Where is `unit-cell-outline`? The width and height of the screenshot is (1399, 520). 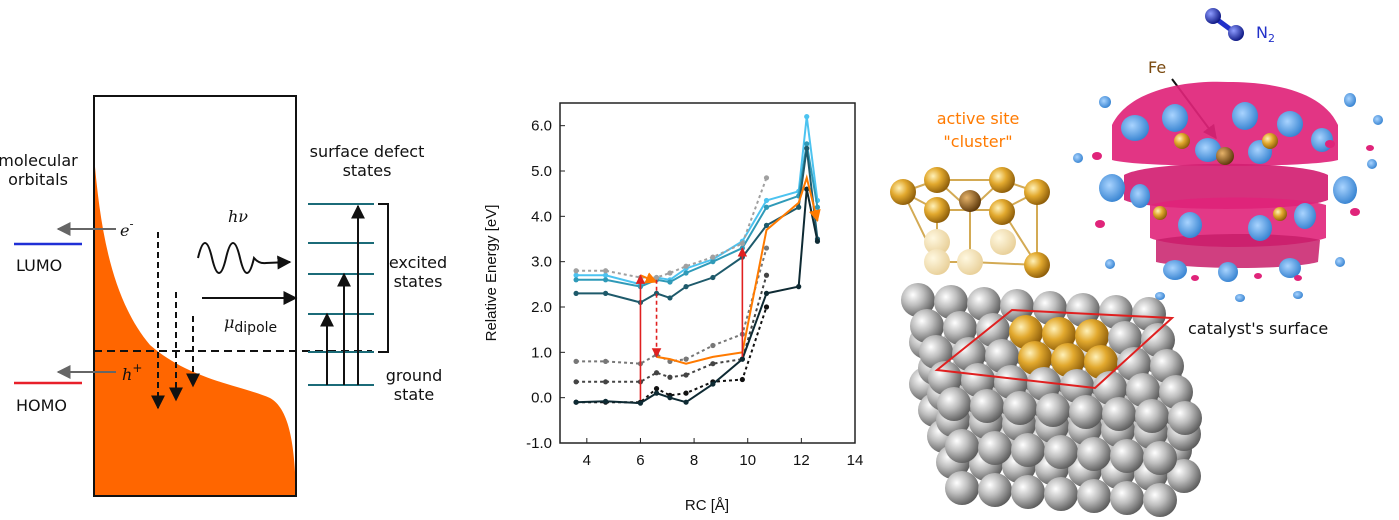
unit-cell-outline is located at coordinates (1054, 349).